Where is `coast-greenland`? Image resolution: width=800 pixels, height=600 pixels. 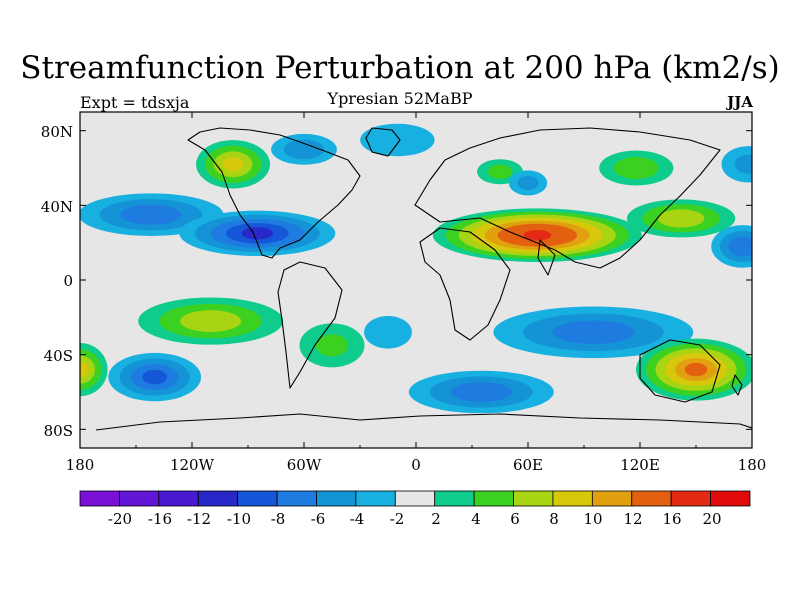 coast-greenland is located at coordinates (383, 142).